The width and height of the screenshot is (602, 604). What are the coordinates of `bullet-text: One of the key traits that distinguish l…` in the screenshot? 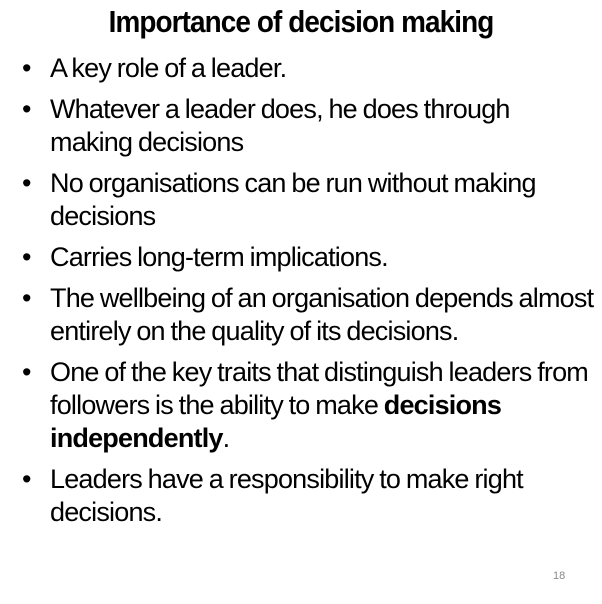 It's located at (323, 405).